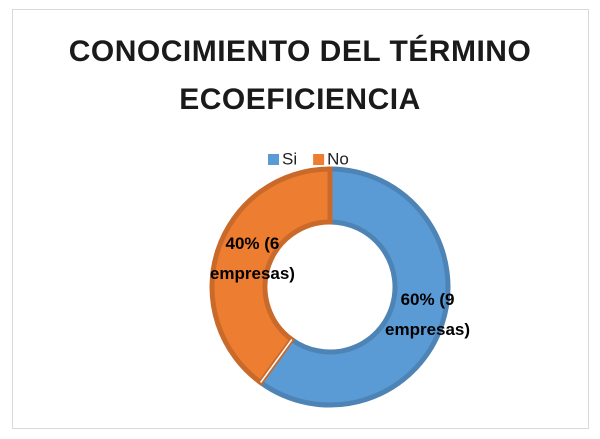  Describe the element at coordinates (338, 158) in the screenshot. I see `legend-label: No` at that location.